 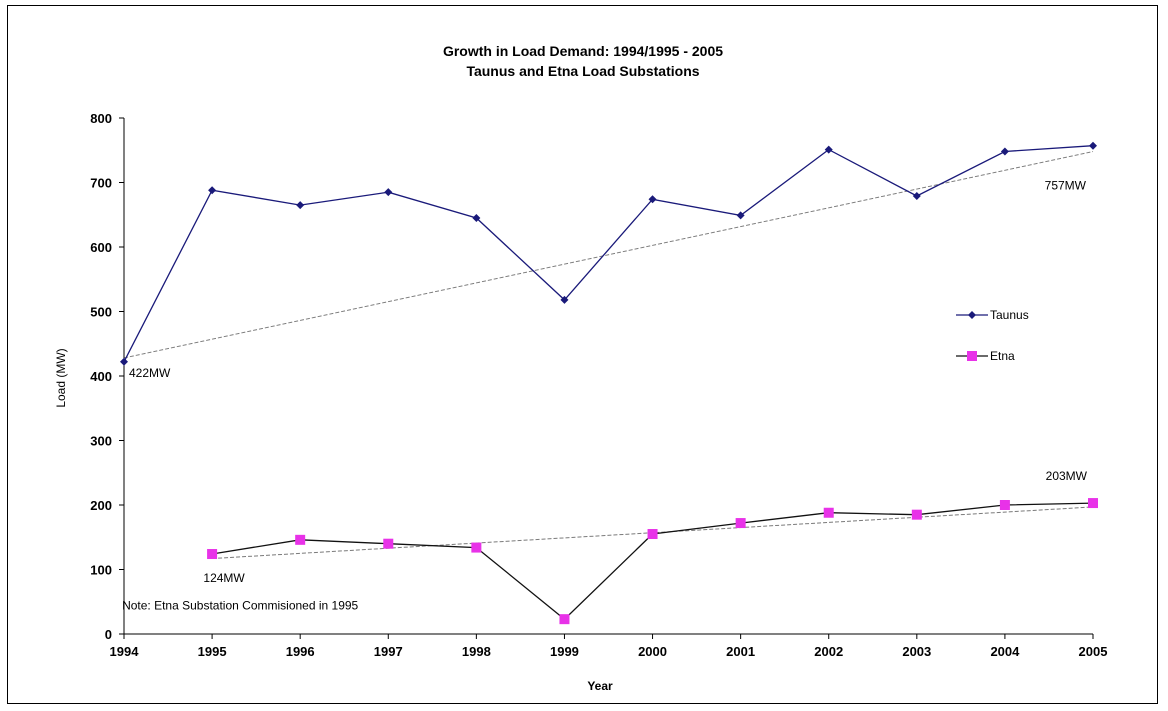 What do you see at coordinates (972, 315) in the screenshot?
I see `legend-marker-taunus` at bounding box center [972, 315].